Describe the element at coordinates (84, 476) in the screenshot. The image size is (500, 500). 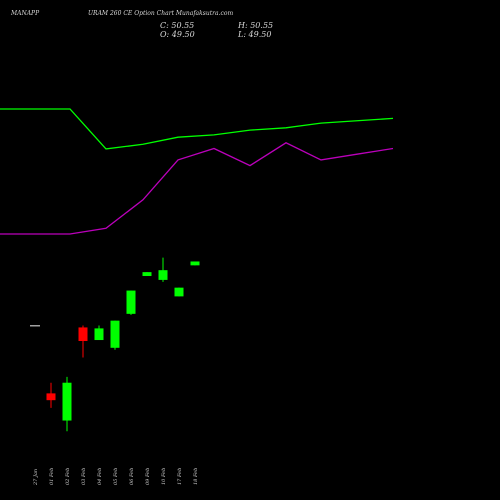
I see `x-tick-label: 03 Feb` at that location.